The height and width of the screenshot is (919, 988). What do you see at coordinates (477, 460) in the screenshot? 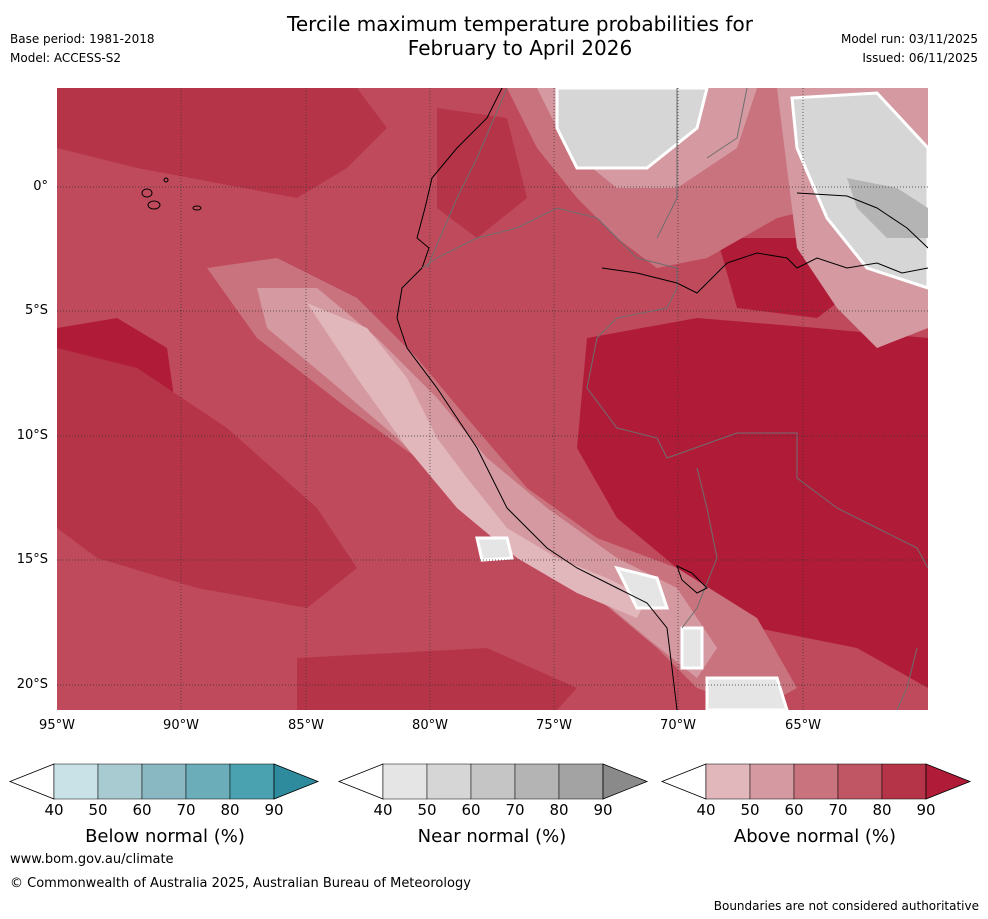
I see `region-above-40-coast` at bounding box center [477, 460].